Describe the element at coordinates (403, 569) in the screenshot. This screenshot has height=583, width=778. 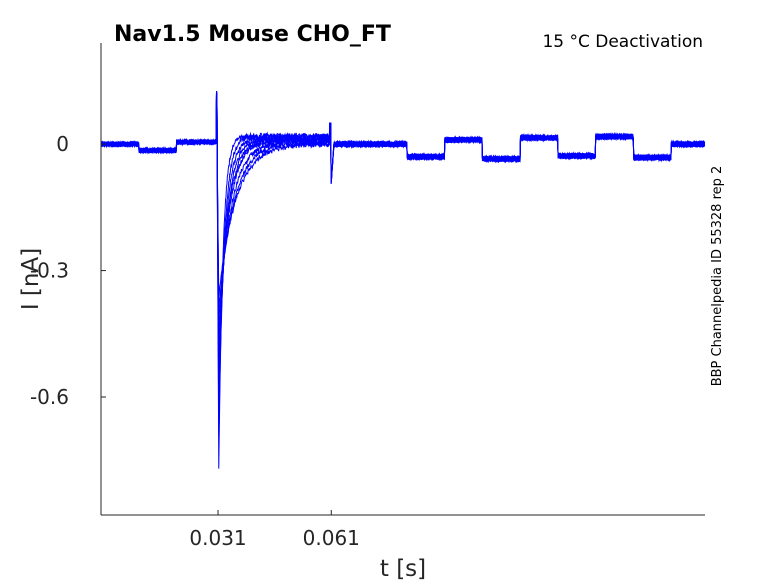
I see `x-axis-label: t [s]` at that location.